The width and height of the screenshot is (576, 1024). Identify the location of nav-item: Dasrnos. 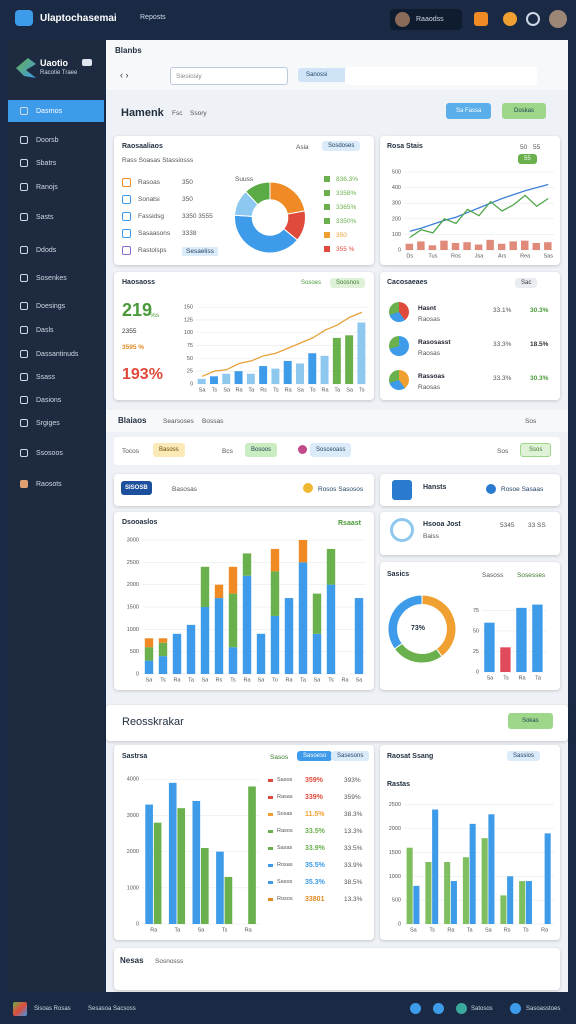
(49, 111).